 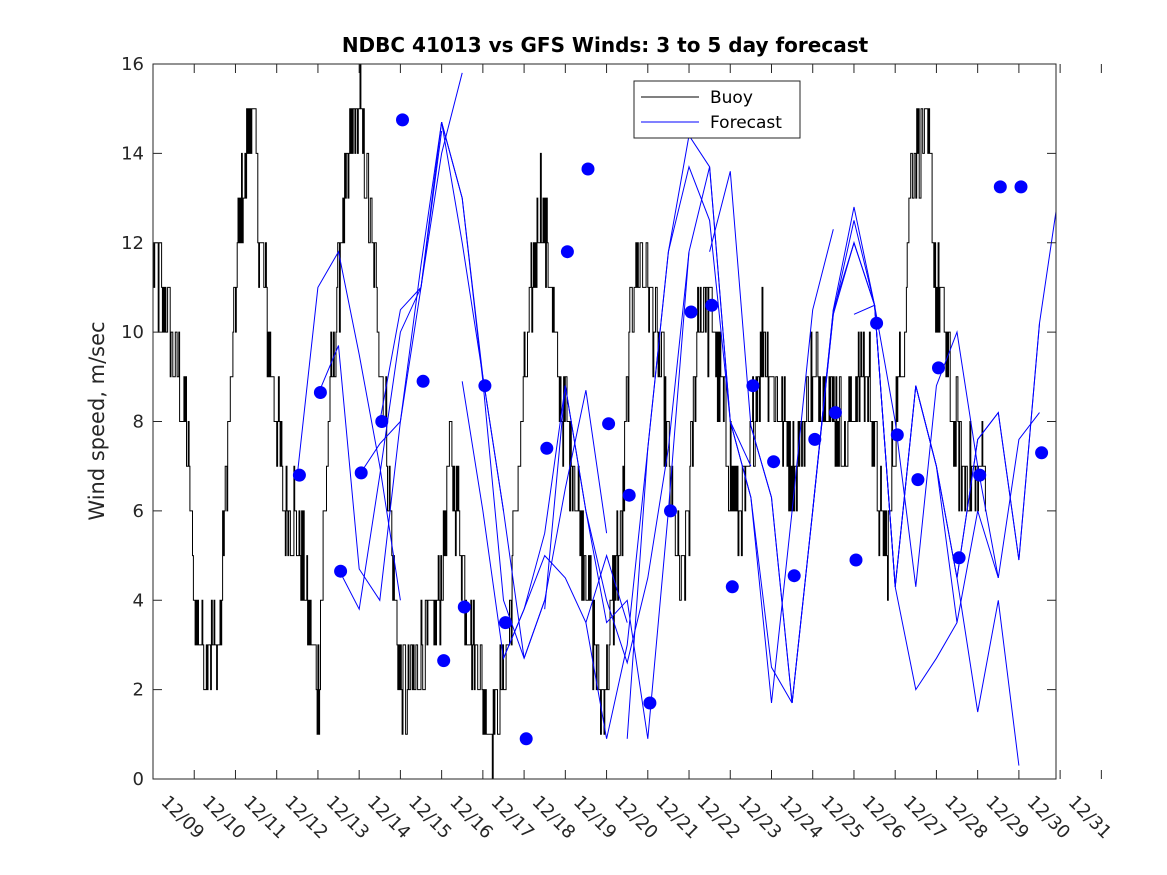 I want to click on legend: Buoy Forecast, so click(x=717, y=109).